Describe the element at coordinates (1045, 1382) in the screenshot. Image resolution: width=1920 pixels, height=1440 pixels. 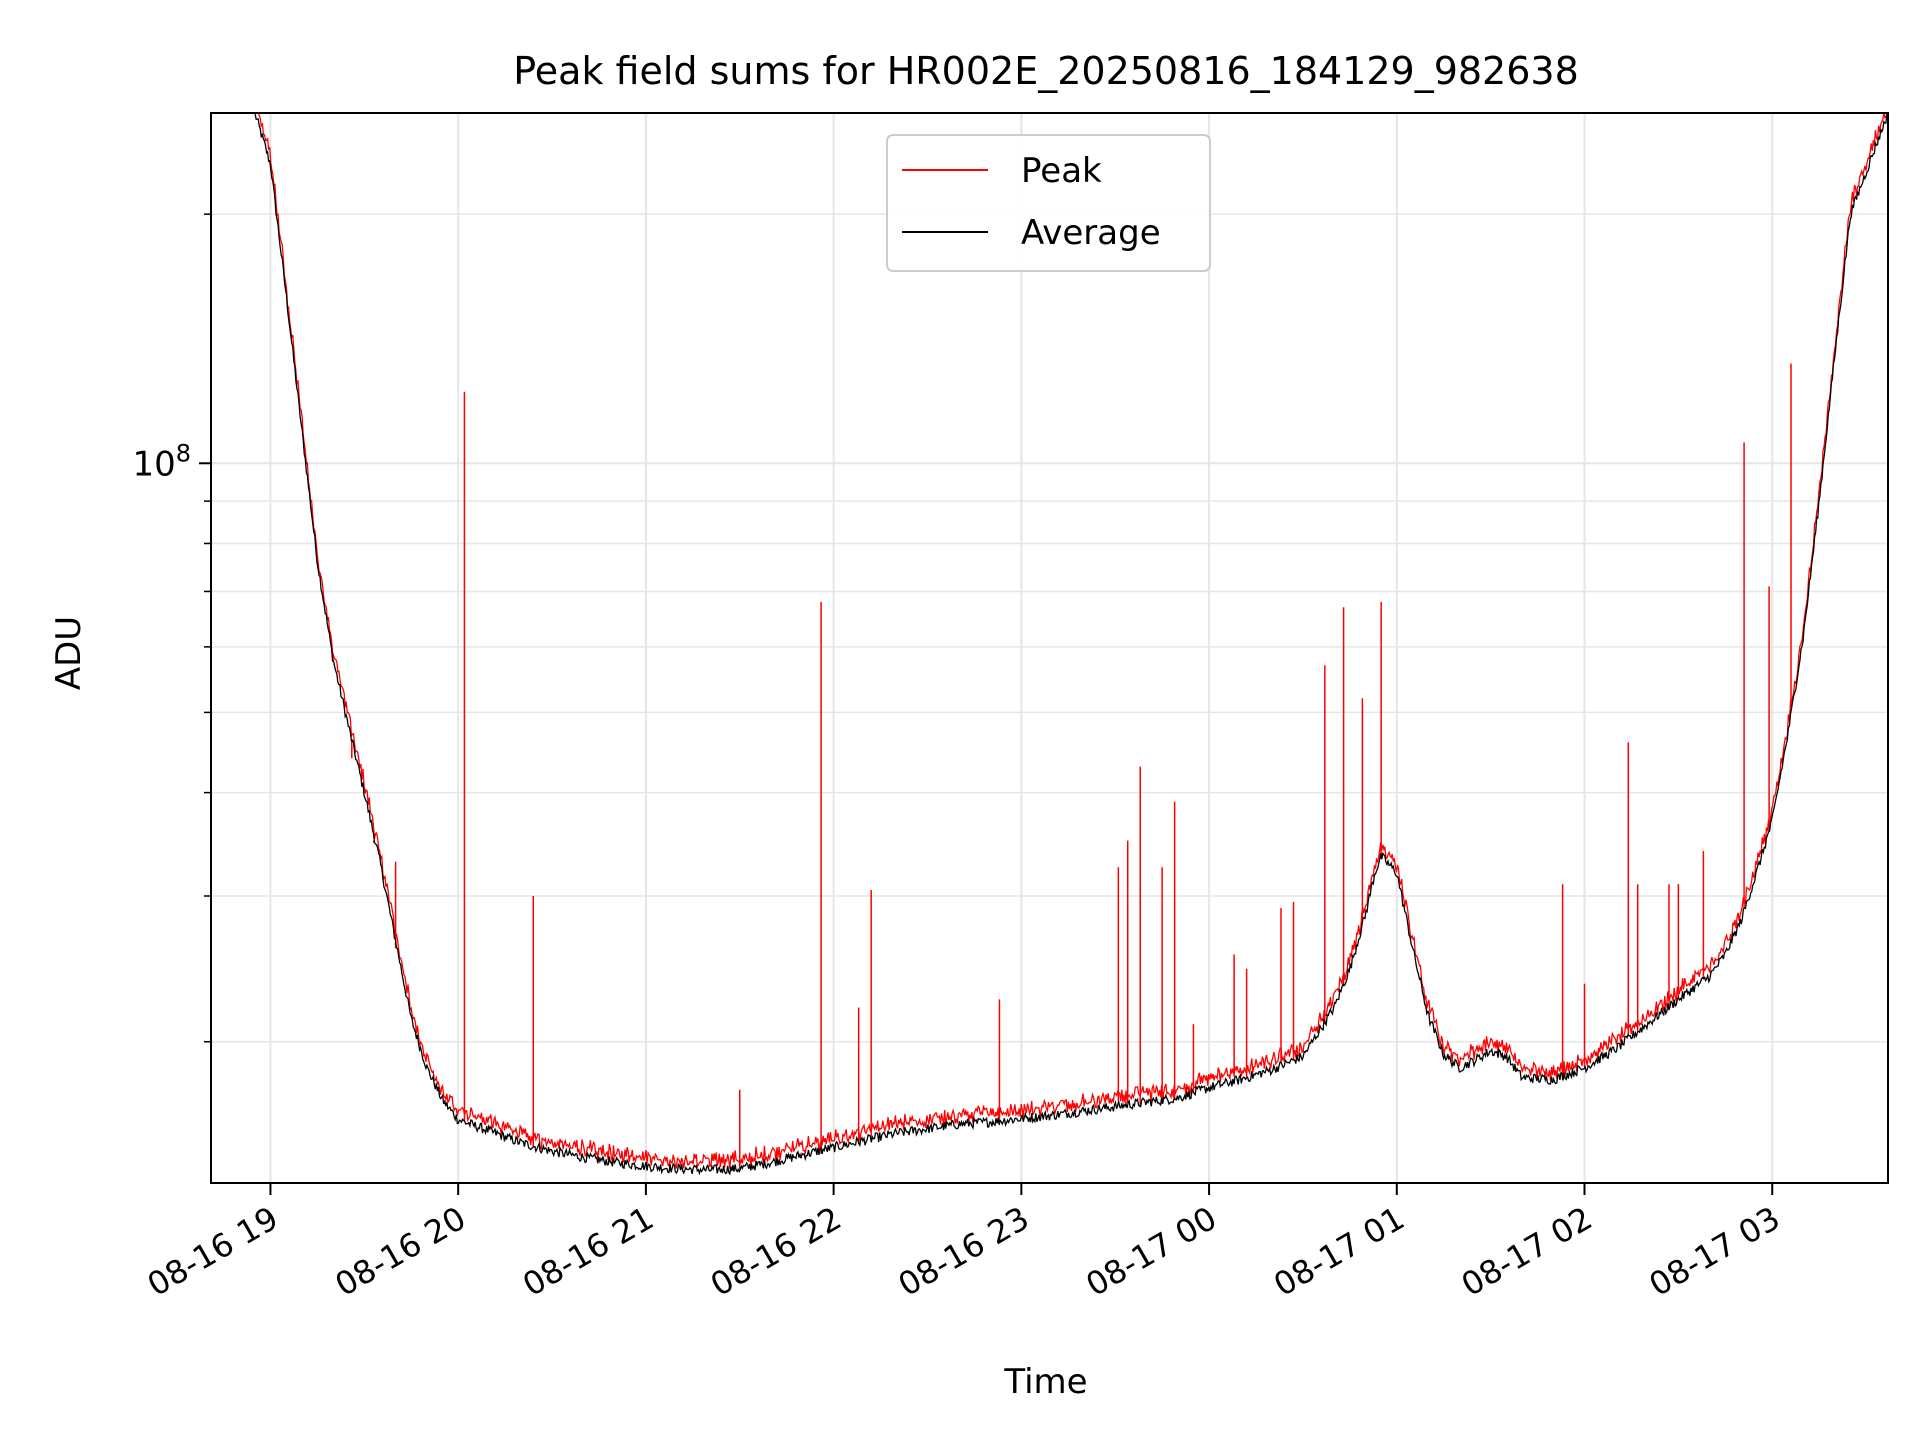
I see `x-axis-label: Time` at that location.